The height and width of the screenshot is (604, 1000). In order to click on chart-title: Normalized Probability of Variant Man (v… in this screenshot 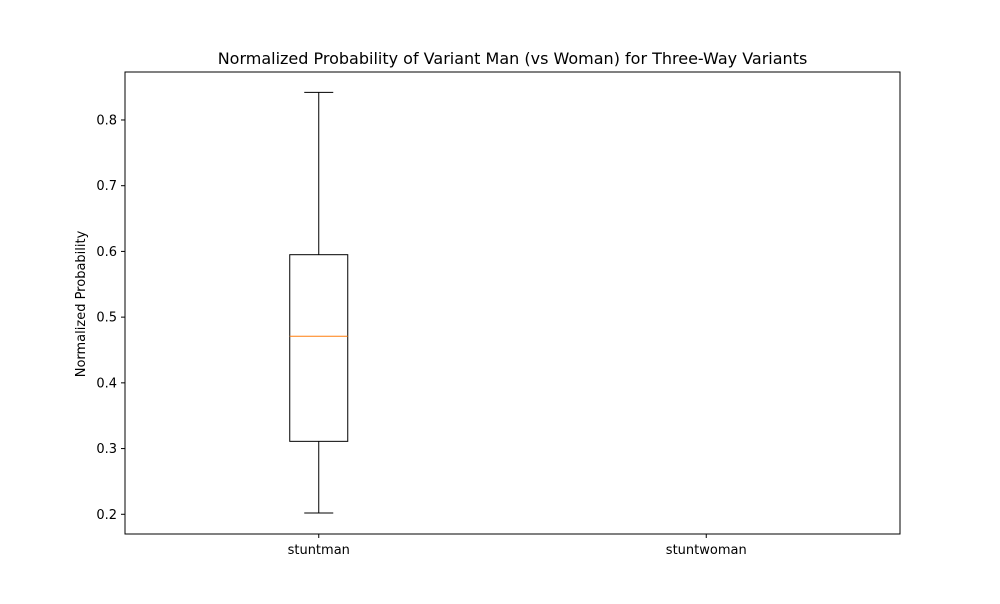, I will do `click(513, 58)`.